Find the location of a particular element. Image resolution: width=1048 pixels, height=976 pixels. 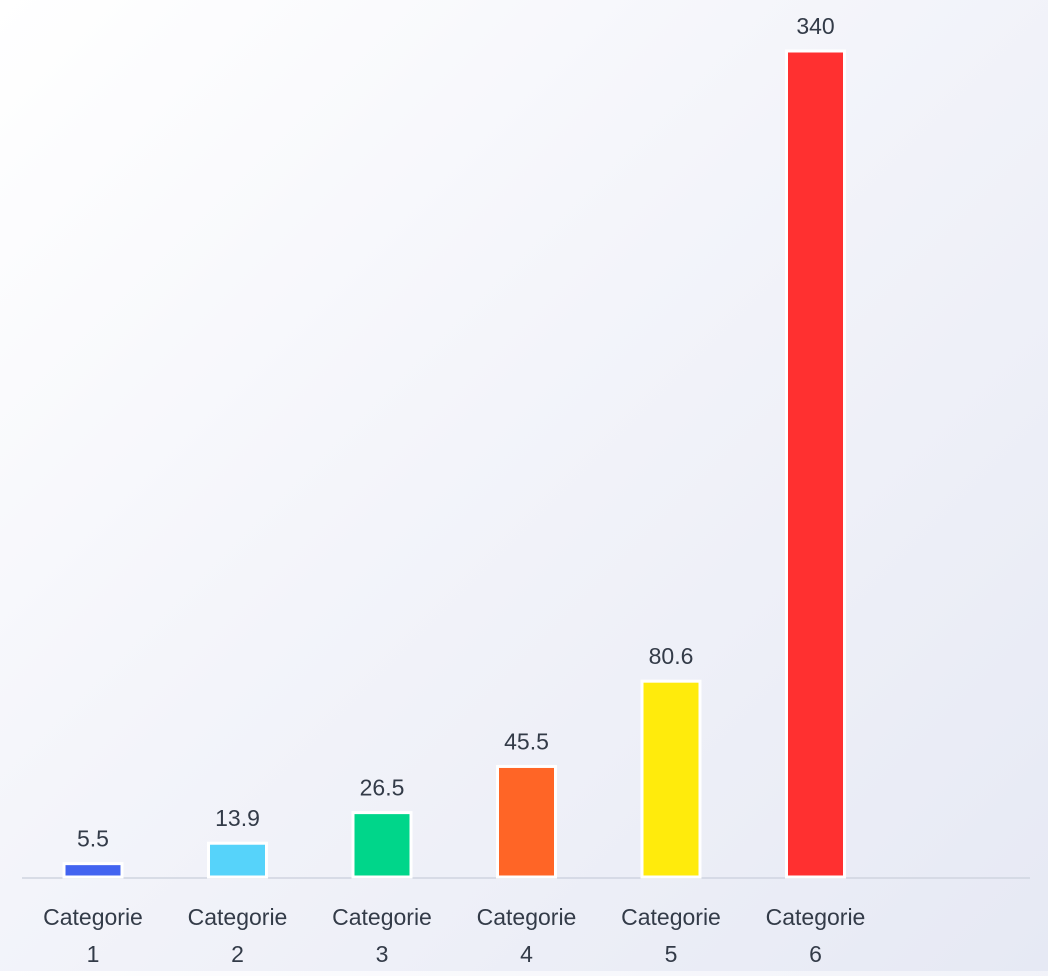

x-tick-label-2-line-2: 2 is located at coordinates (237, 954).